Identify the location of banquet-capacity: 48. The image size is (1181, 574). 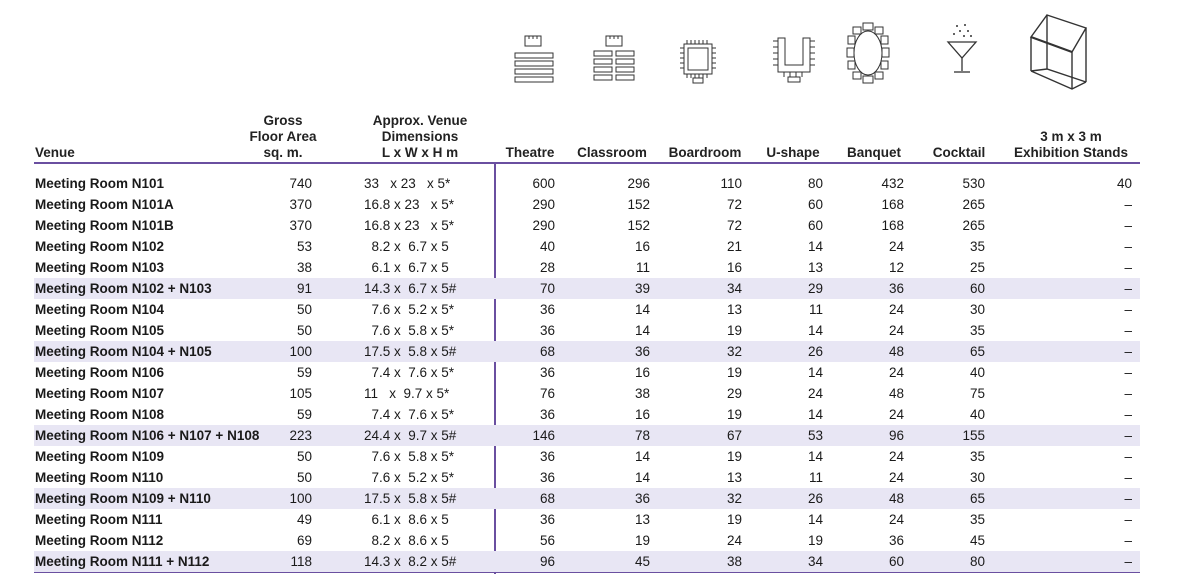
(896, 393).